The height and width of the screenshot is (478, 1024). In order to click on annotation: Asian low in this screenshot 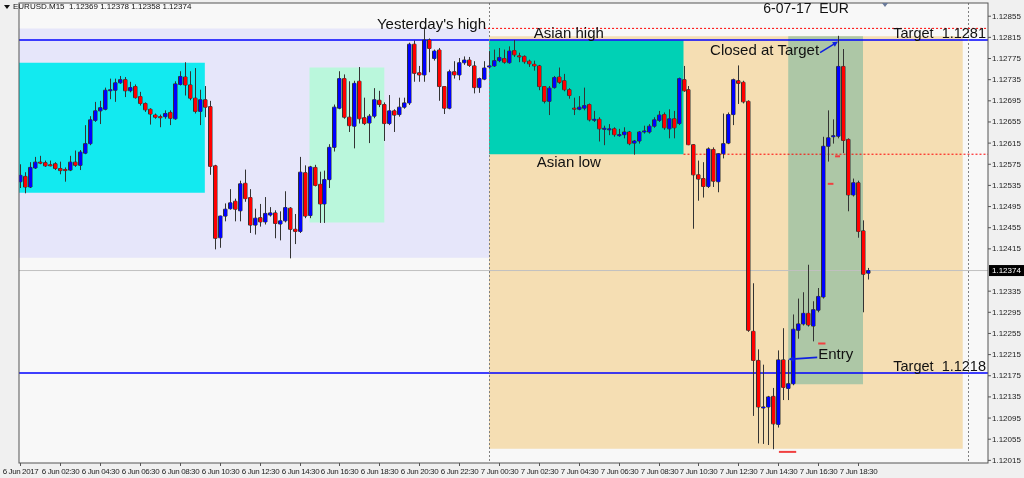, I will do `click(569, 162)`.